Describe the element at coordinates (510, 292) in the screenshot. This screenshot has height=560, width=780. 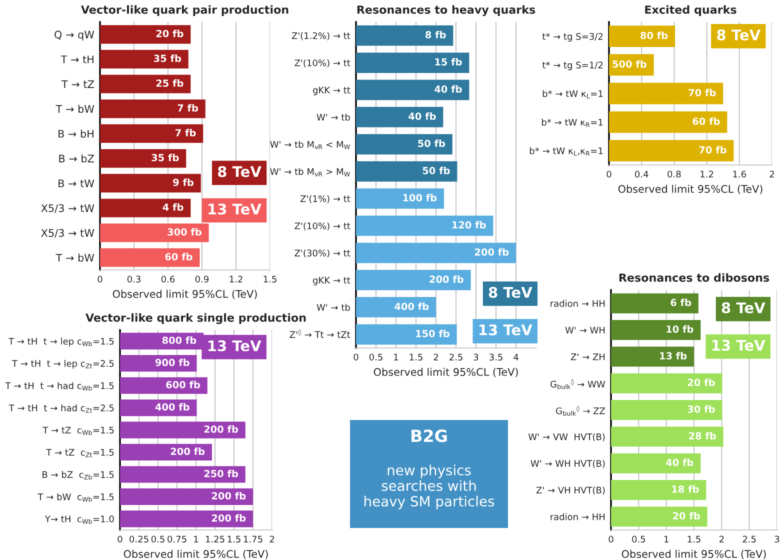
I see `text: 8 TeV` at that location.